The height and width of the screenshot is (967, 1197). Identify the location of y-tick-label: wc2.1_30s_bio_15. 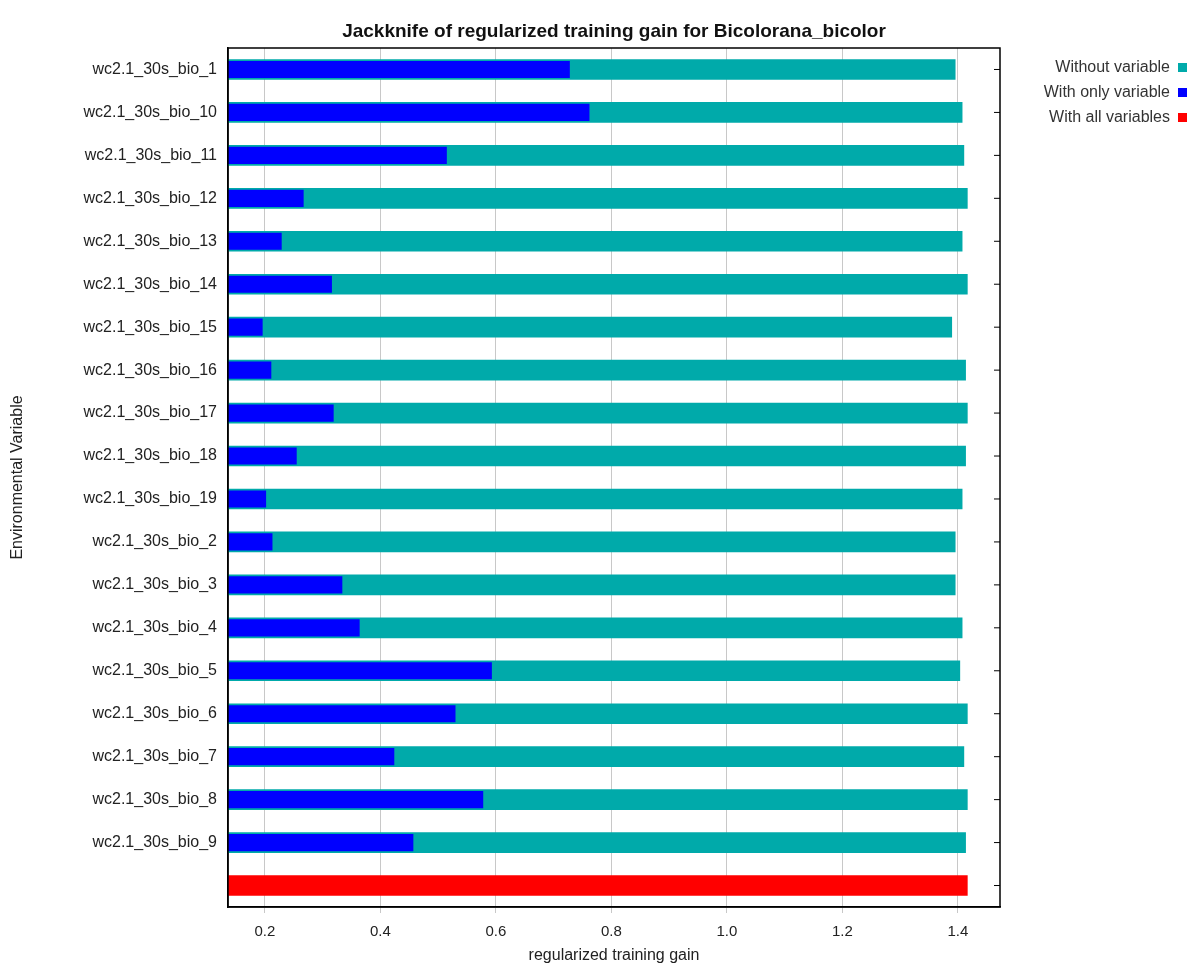
(150, 326).